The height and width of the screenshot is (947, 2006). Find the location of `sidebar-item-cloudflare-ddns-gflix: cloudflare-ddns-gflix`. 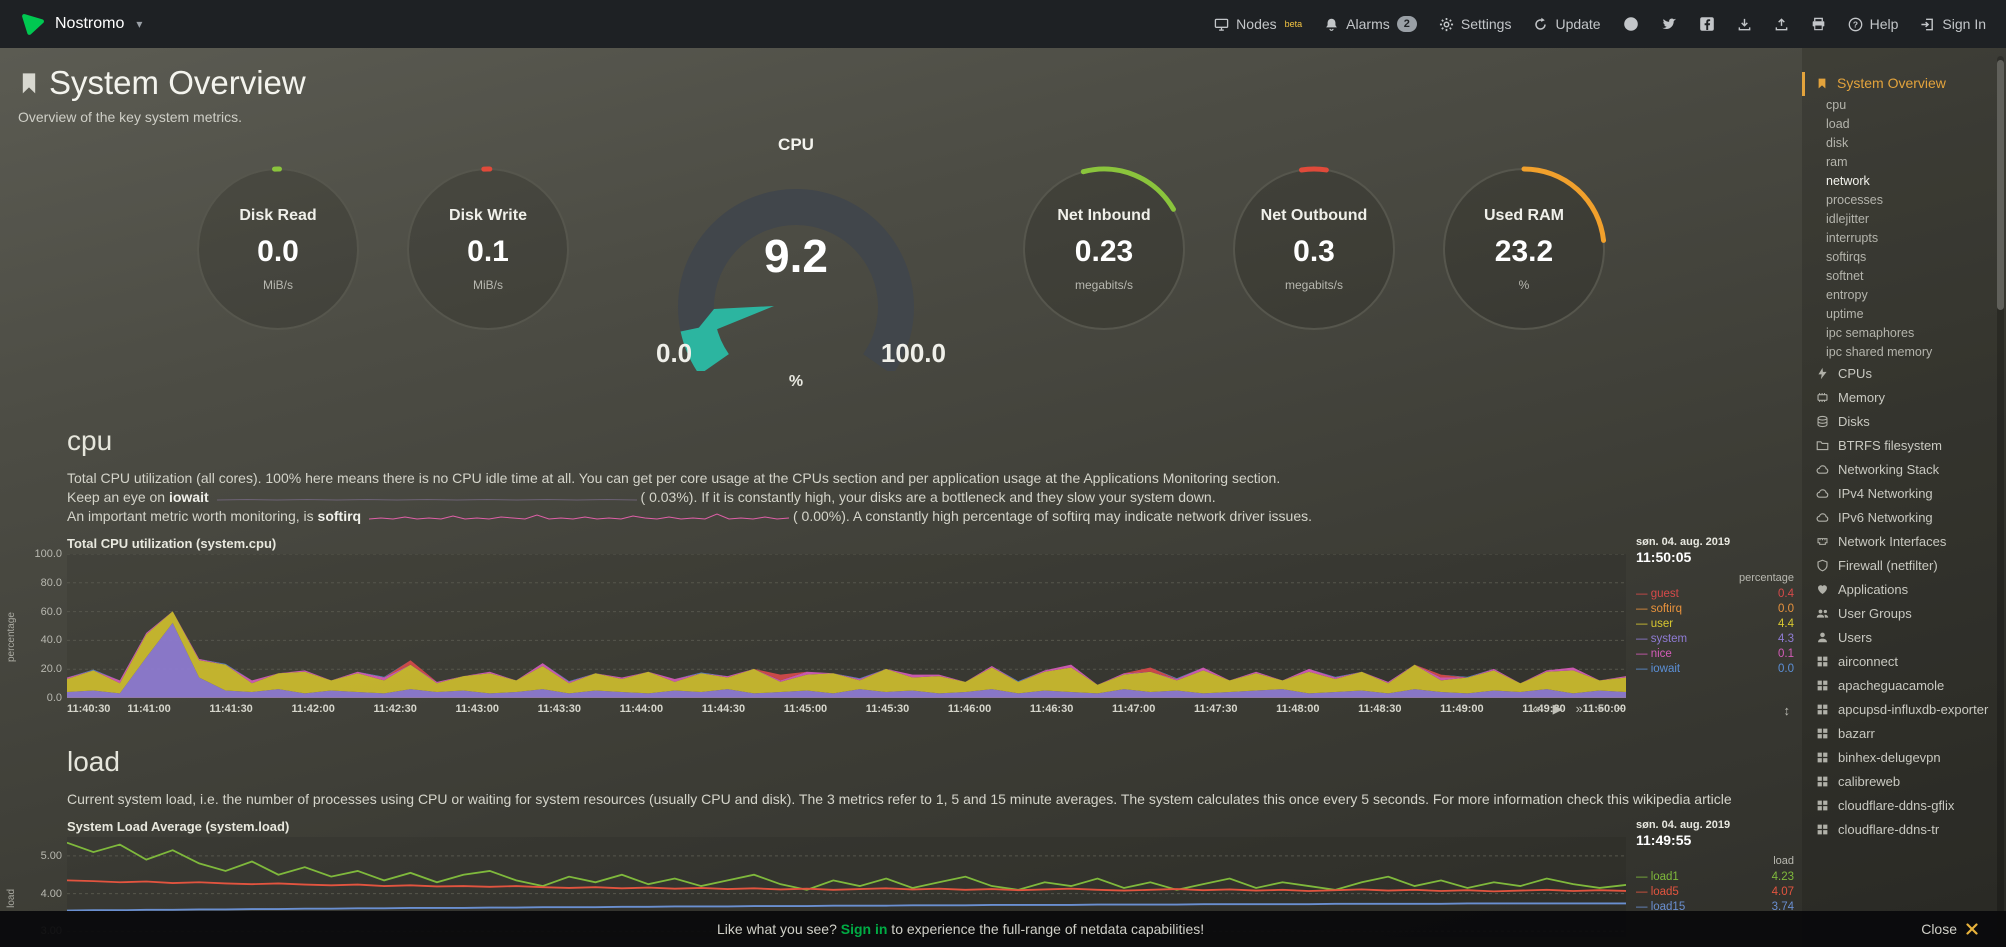

sidebar-item-cloudflare-ddns-gflix: cloudflare-ddns-gflix is located at coordinates (1904, 806).